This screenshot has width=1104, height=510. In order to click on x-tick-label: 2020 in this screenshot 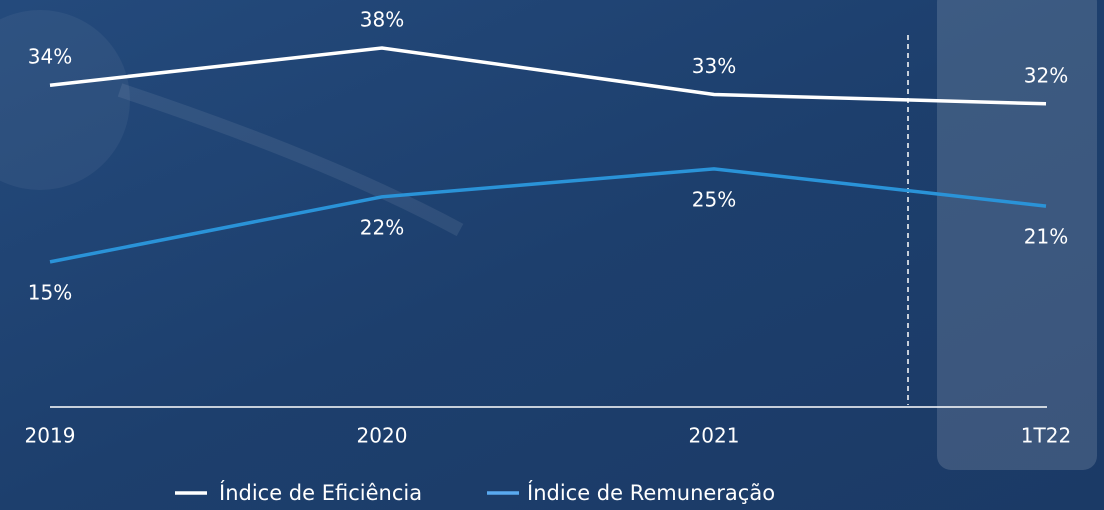, I will do `click(382, 436)`.